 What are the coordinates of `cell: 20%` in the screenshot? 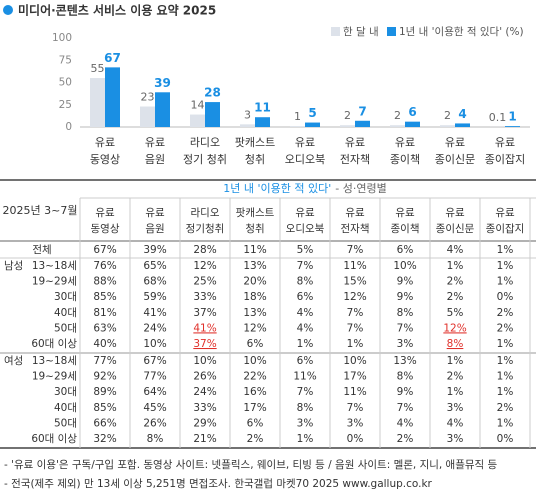 It's located at (254, 282).